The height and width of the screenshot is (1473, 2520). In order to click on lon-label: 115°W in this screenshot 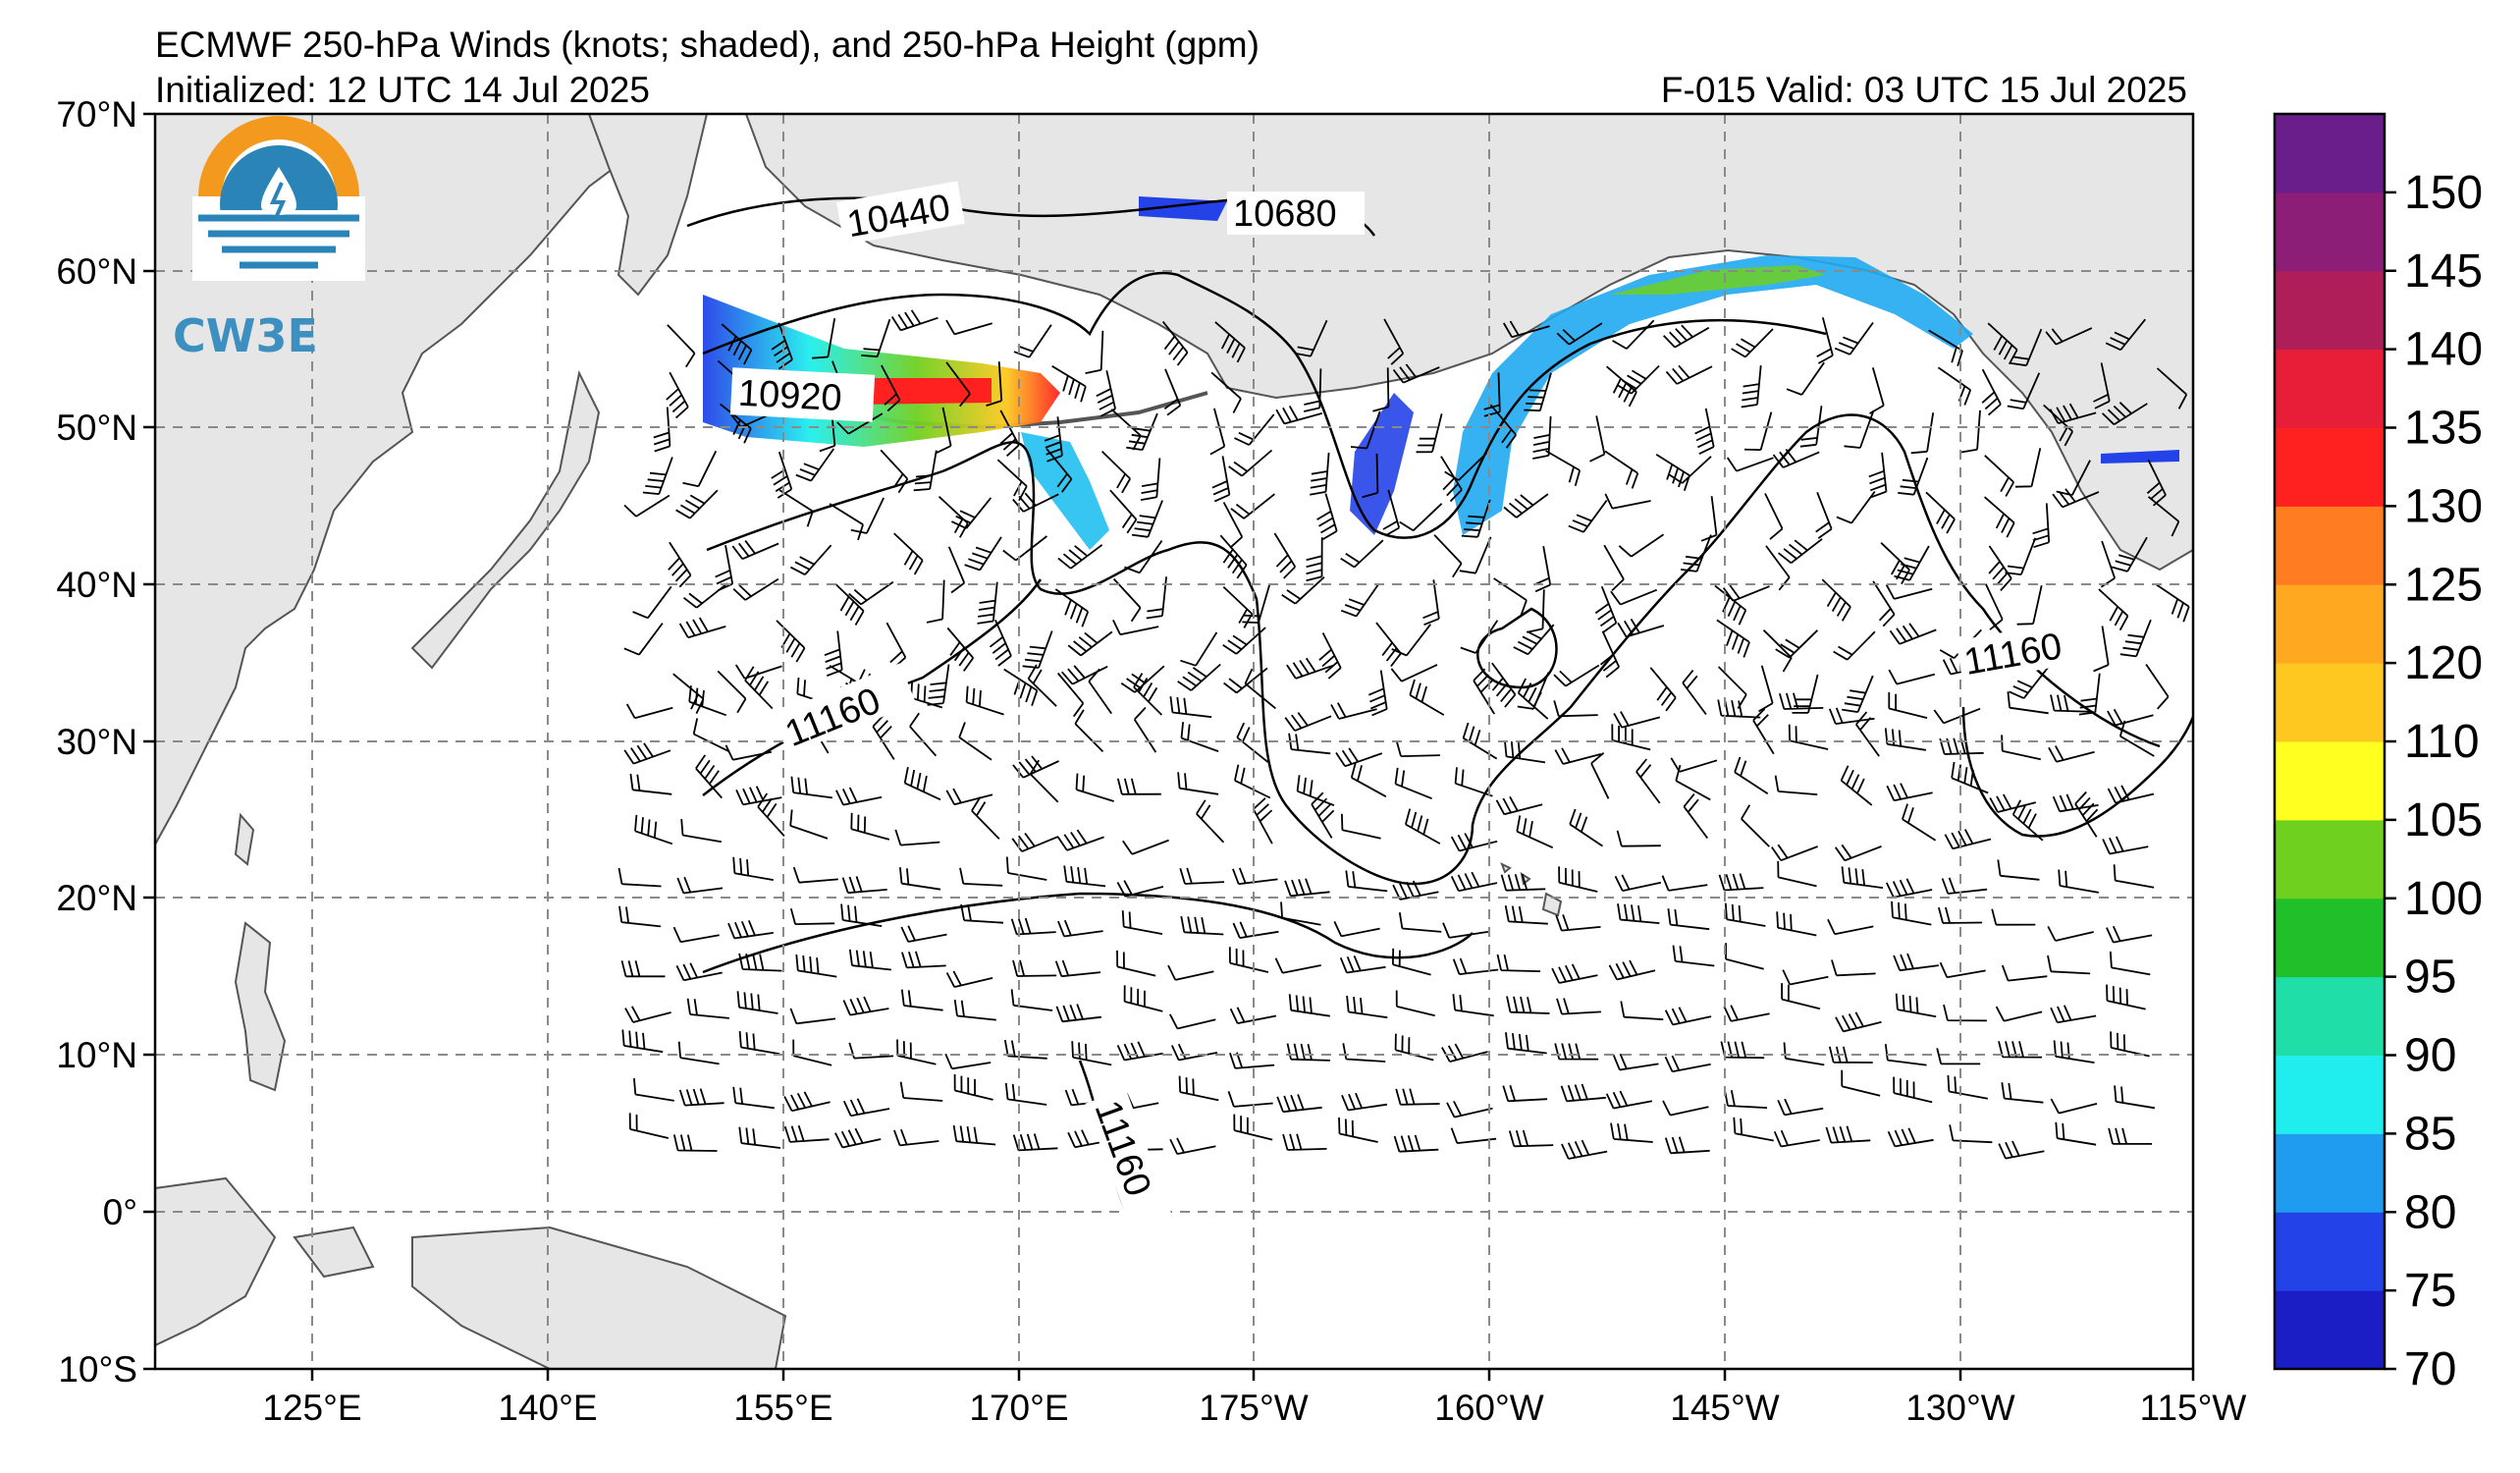, I will do `click(2193, 1408)`.